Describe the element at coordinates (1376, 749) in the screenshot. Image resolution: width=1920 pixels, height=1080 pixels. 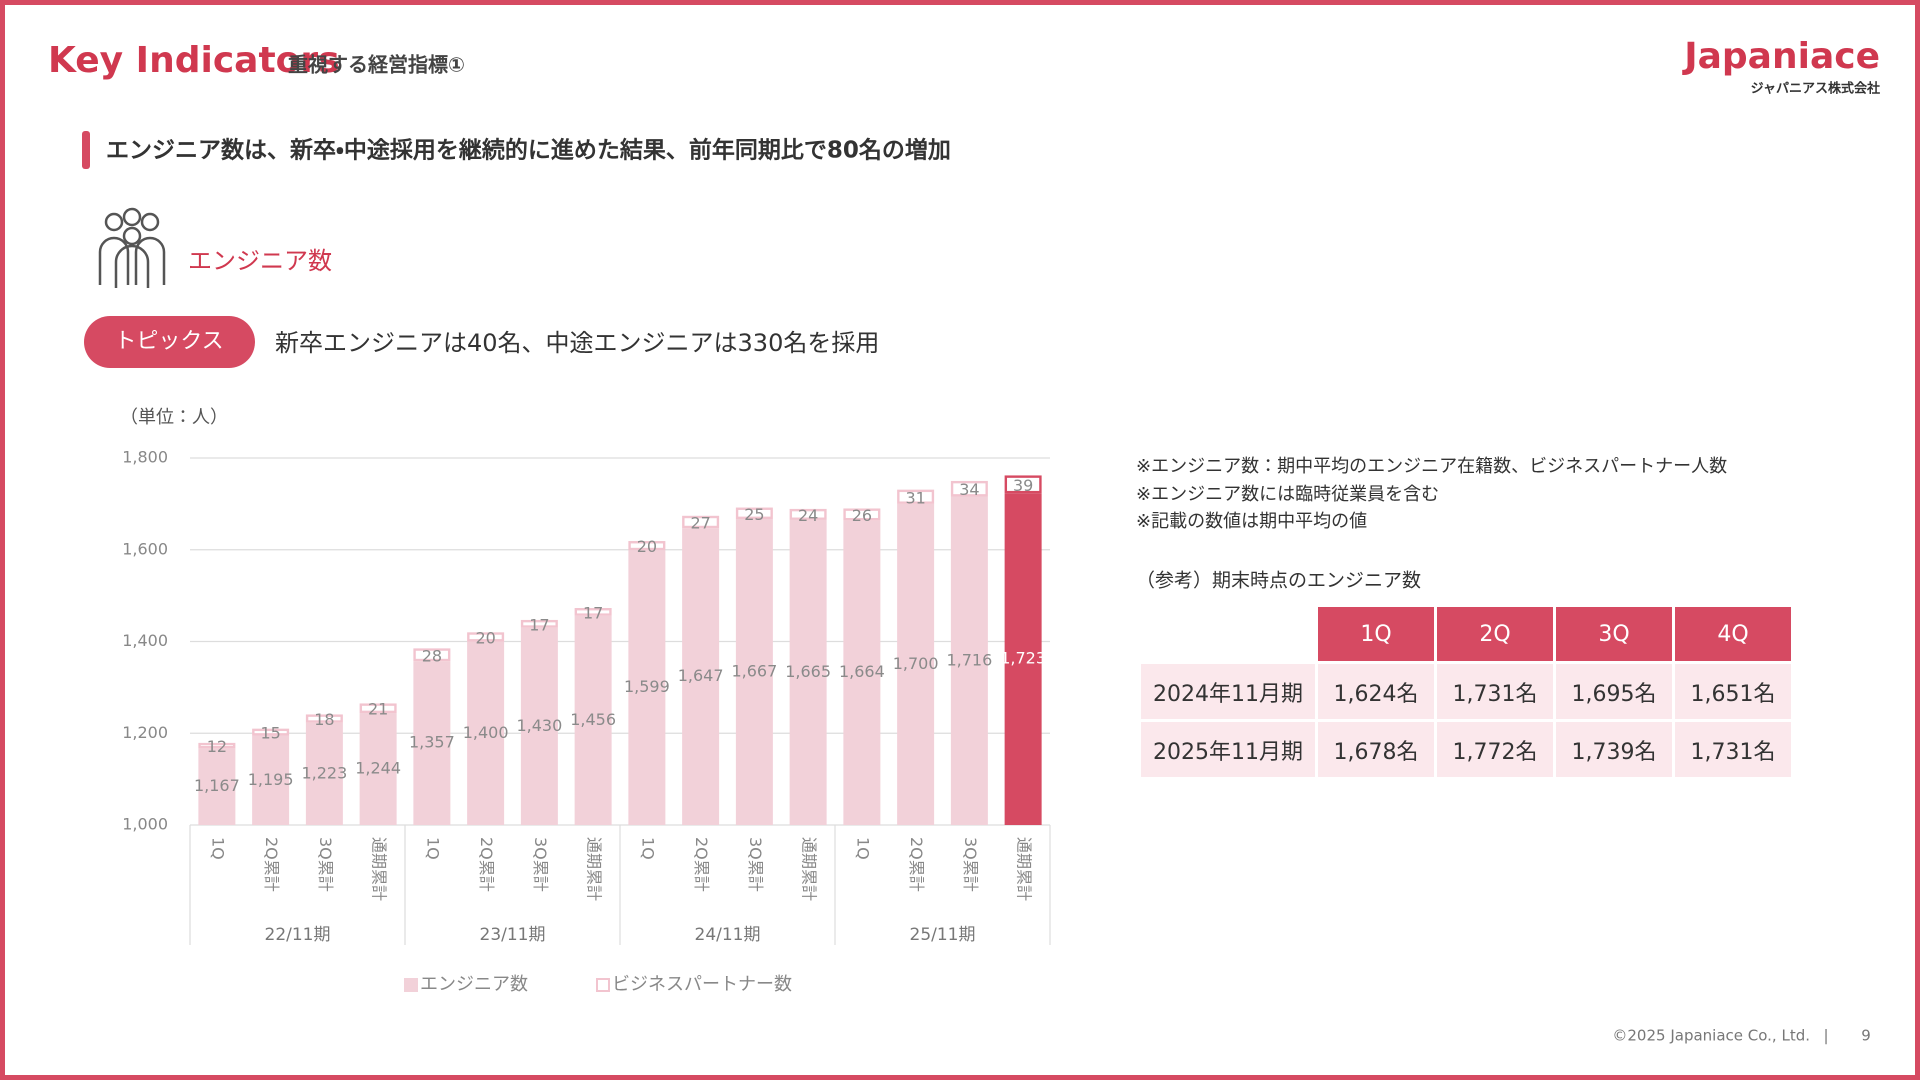
I see `cell: 1,678名` at that location.